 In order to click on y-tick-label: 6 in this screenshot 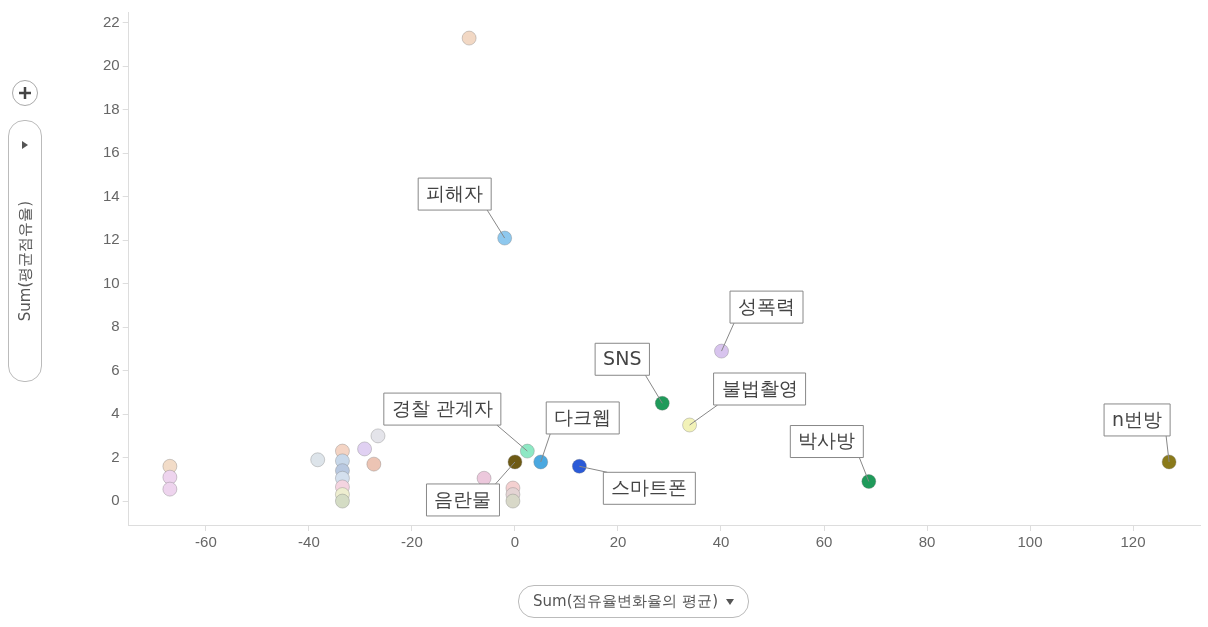, I will do `click(115, 369)`.